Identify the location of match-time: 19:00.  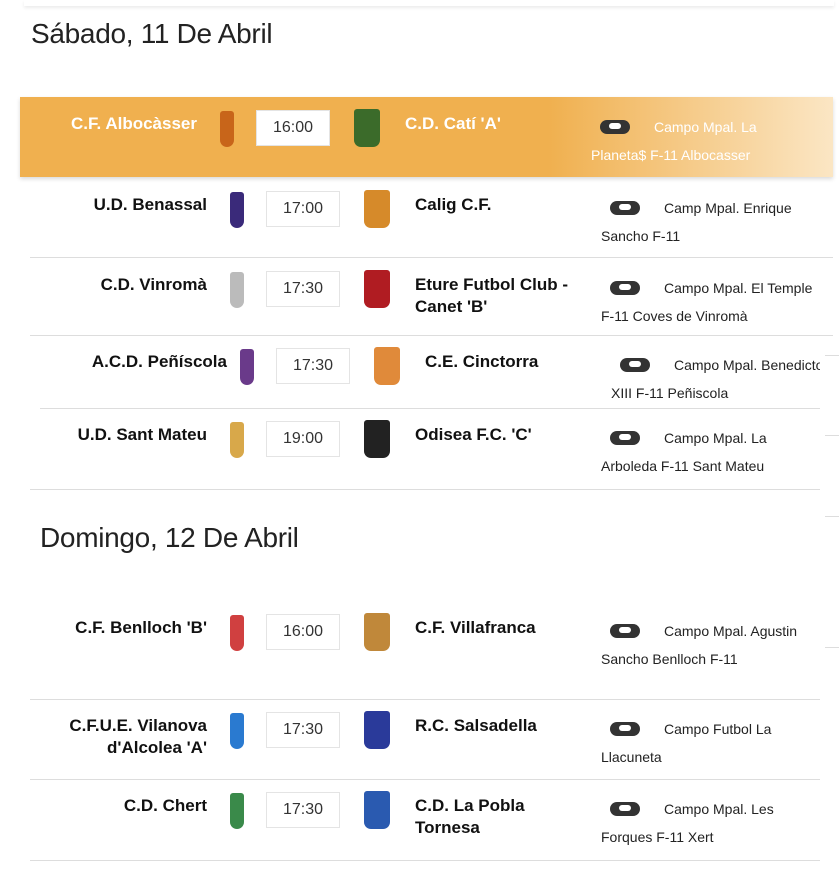
(303, 439).